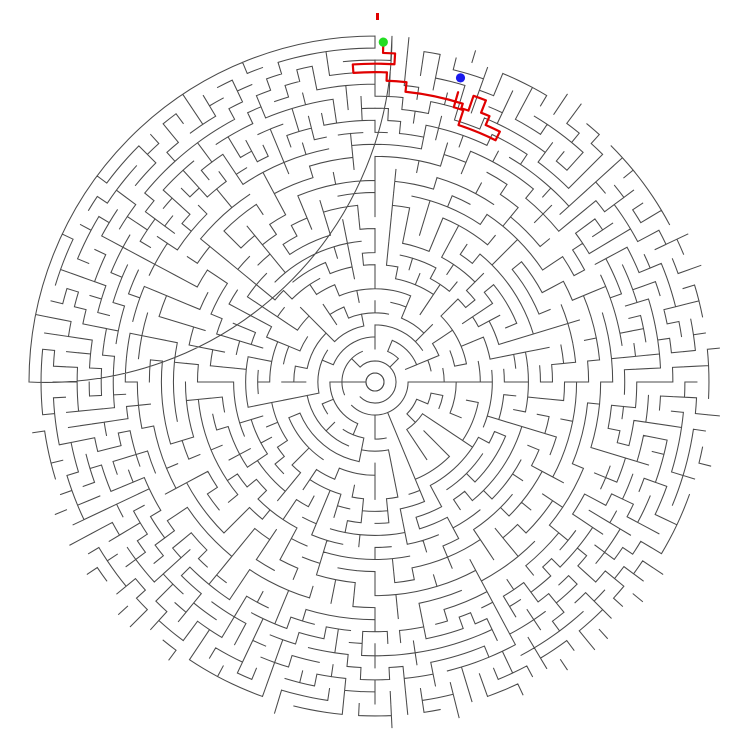 This screenshot has height=755, width=753. Describe the element at coordinates (421, 48) in the screenshot. I see `marker-layer` at that location.